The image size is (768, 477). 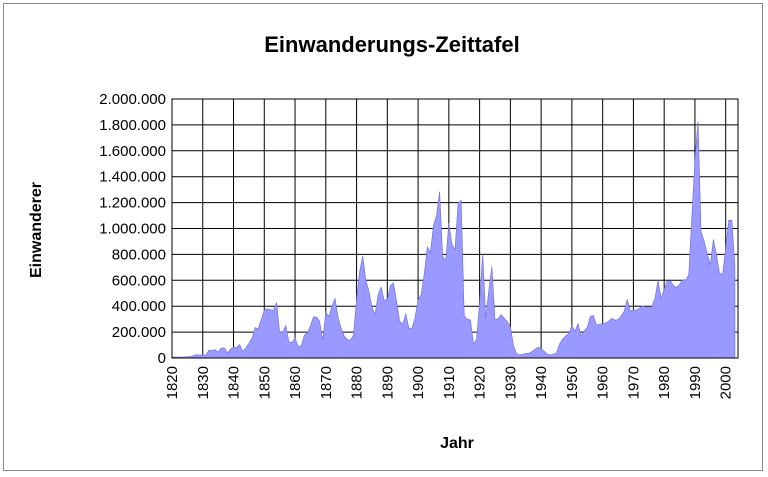 I want to click on x-tick-label: 1840, so click(x=234, y=382).